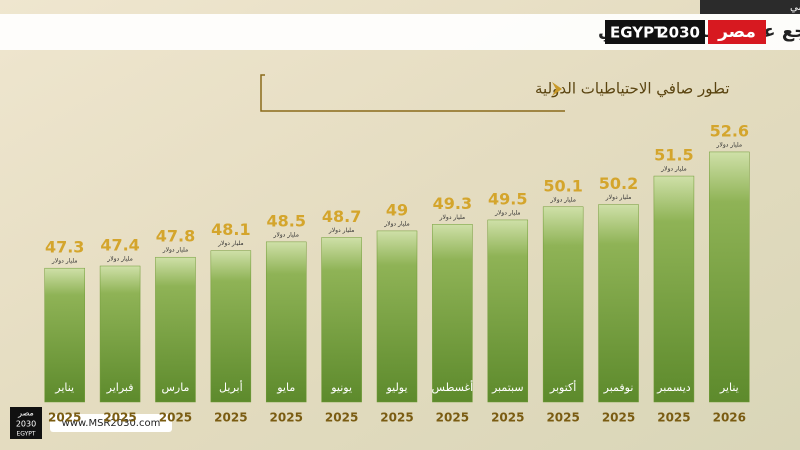 Image resolution: width=800 pixels, height=450 pixels. Describe the element at coordinates (412, 93) in the screenshot. I see `subtitle-frame` at that location.